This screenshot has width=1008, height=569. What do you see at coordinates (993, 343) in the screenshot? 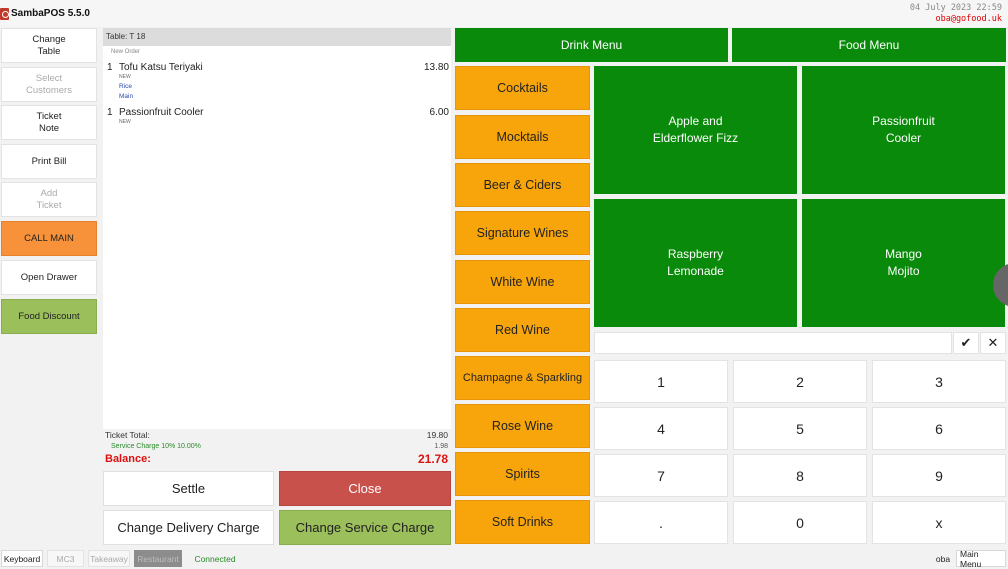
I see `close-icon: ✕` at bounding box center [993, 343].